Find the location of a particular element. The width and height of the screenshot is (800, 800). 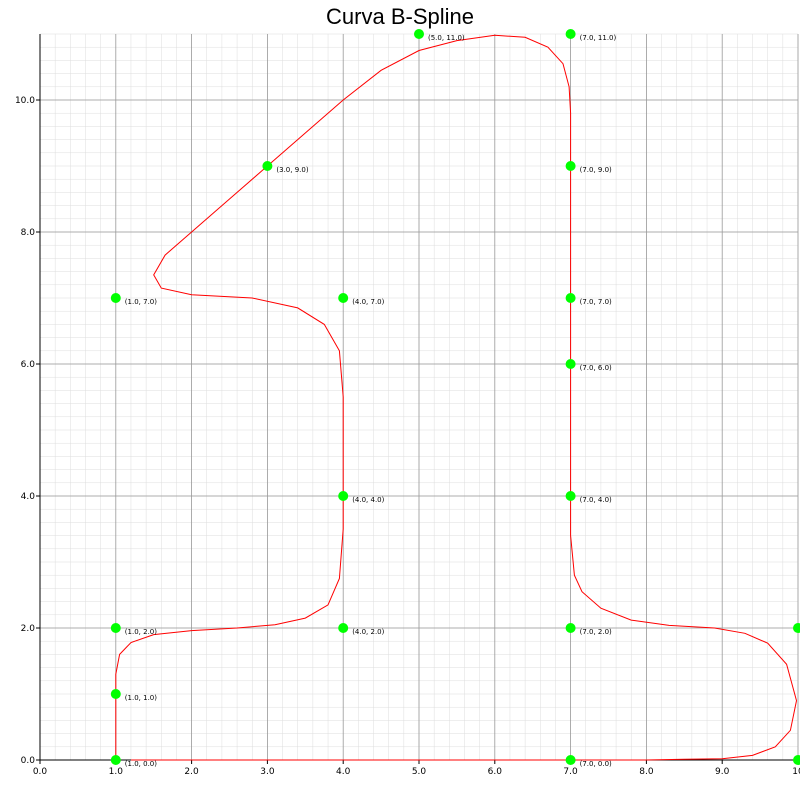

x-tick-label: 6.0 is located at coordinates (495, 772).